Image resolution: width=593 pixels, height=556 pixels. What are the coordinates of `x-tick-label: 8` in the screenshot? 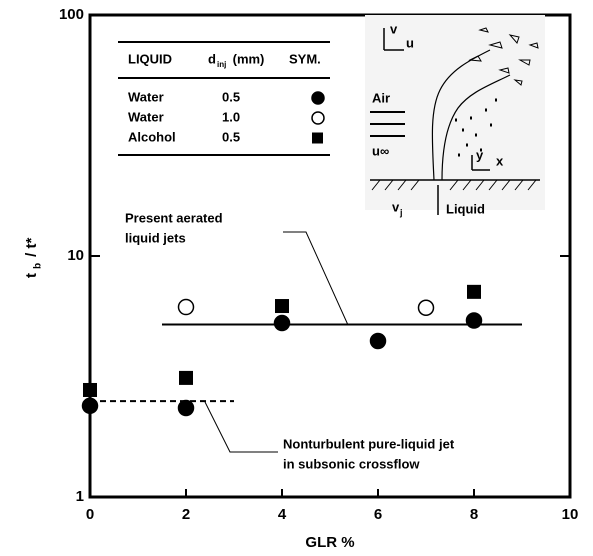 It's located at (474, 514).